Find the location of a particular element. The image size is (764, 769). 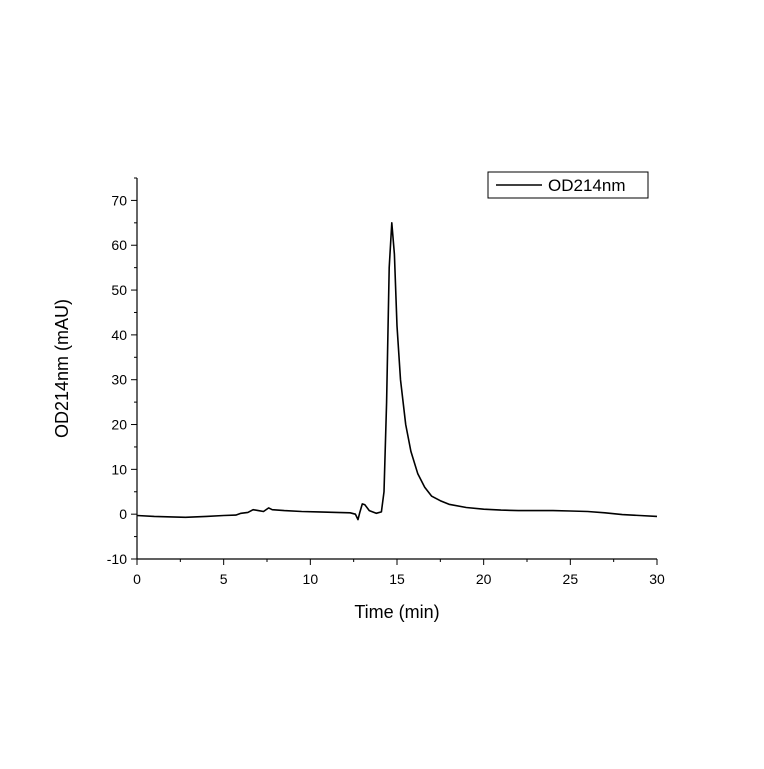

y-tick-label: 70 is located at coordinates (119, 200).